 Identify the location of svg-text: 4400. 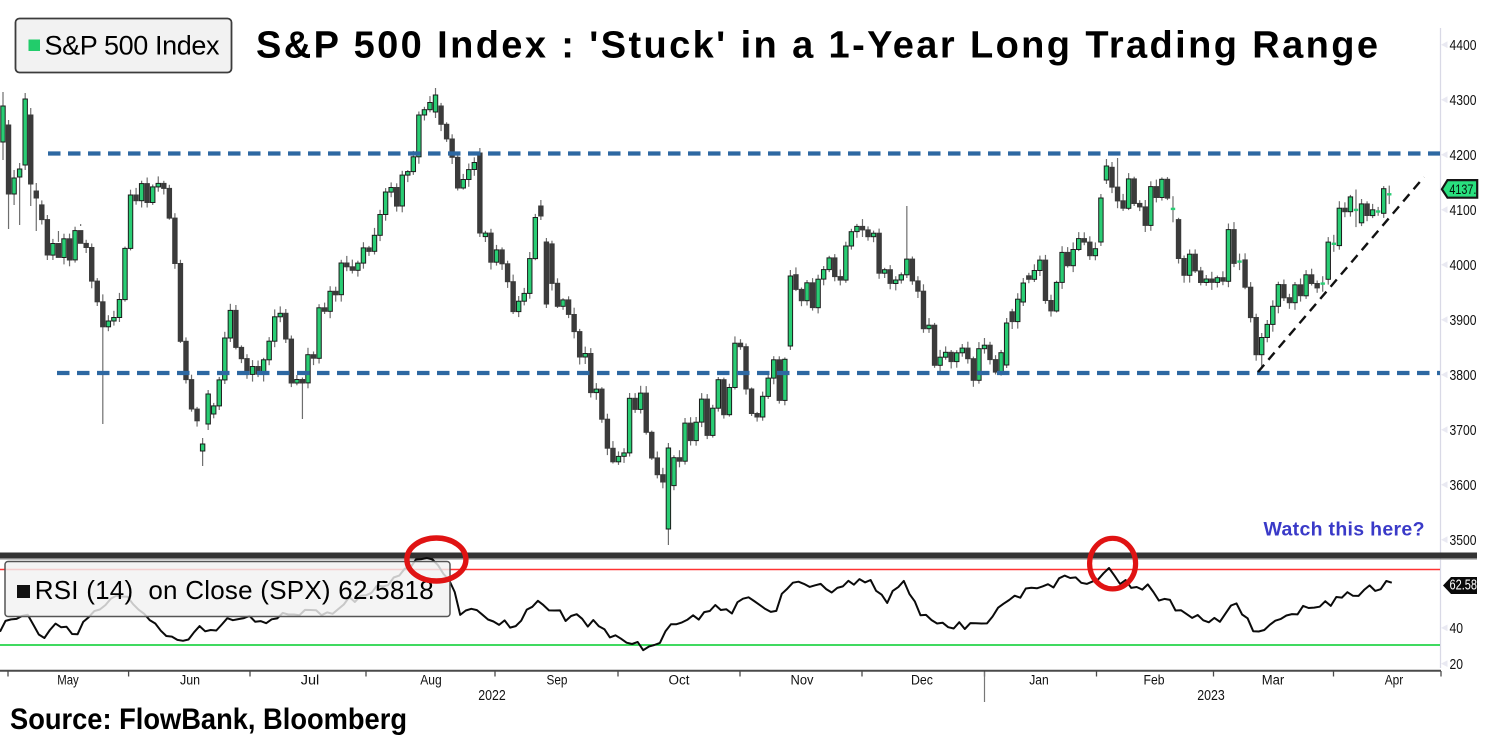
(1463, 46).